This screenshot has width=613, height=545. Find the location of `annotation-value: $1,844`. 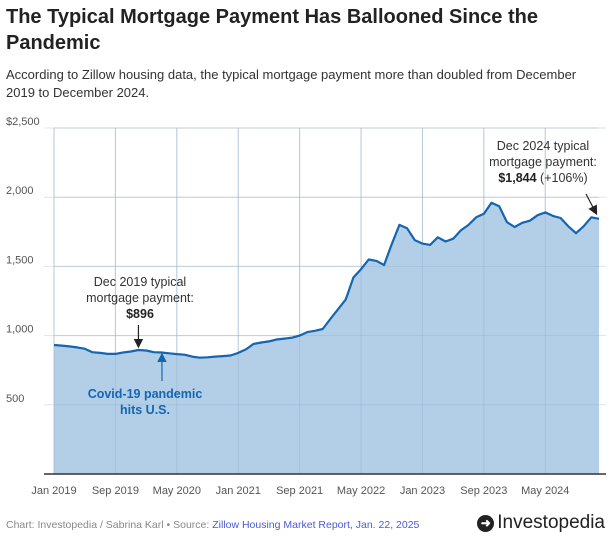

annotation-value: $1,844 is located at coordinates (517, 178).